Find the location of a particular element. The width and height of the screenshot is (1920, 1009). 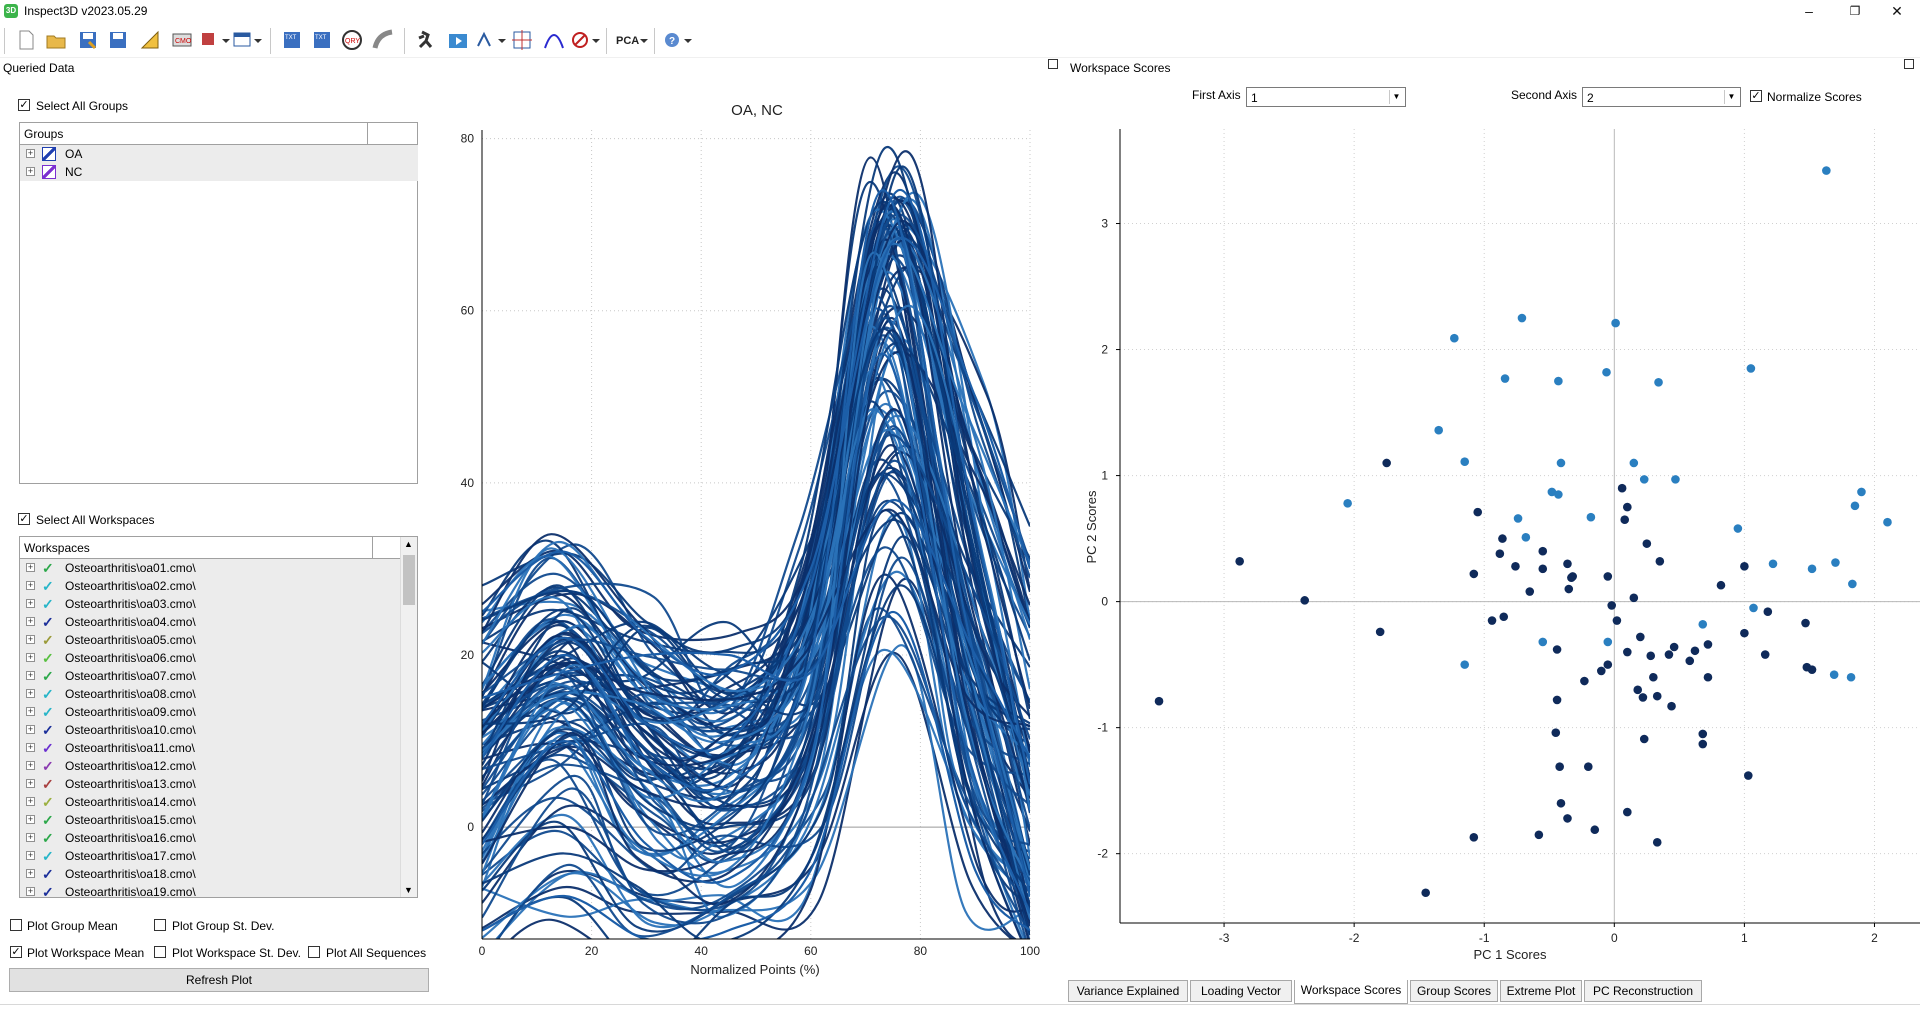

workspace-row: + ✓ Osteoarthritis\oa10.cmo\ is located at coordinates (210, 730).